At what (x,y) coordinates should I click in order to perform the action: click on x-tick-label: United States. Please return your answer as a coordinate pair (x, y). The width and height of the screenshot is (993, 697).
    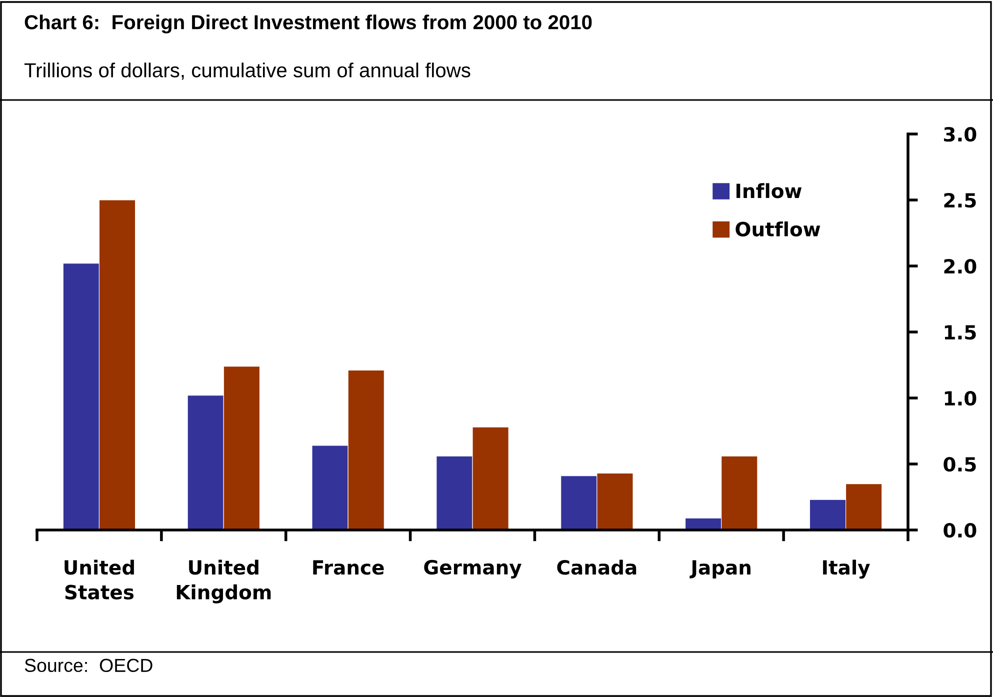
    Looking at the image, I should click on (99, 580).